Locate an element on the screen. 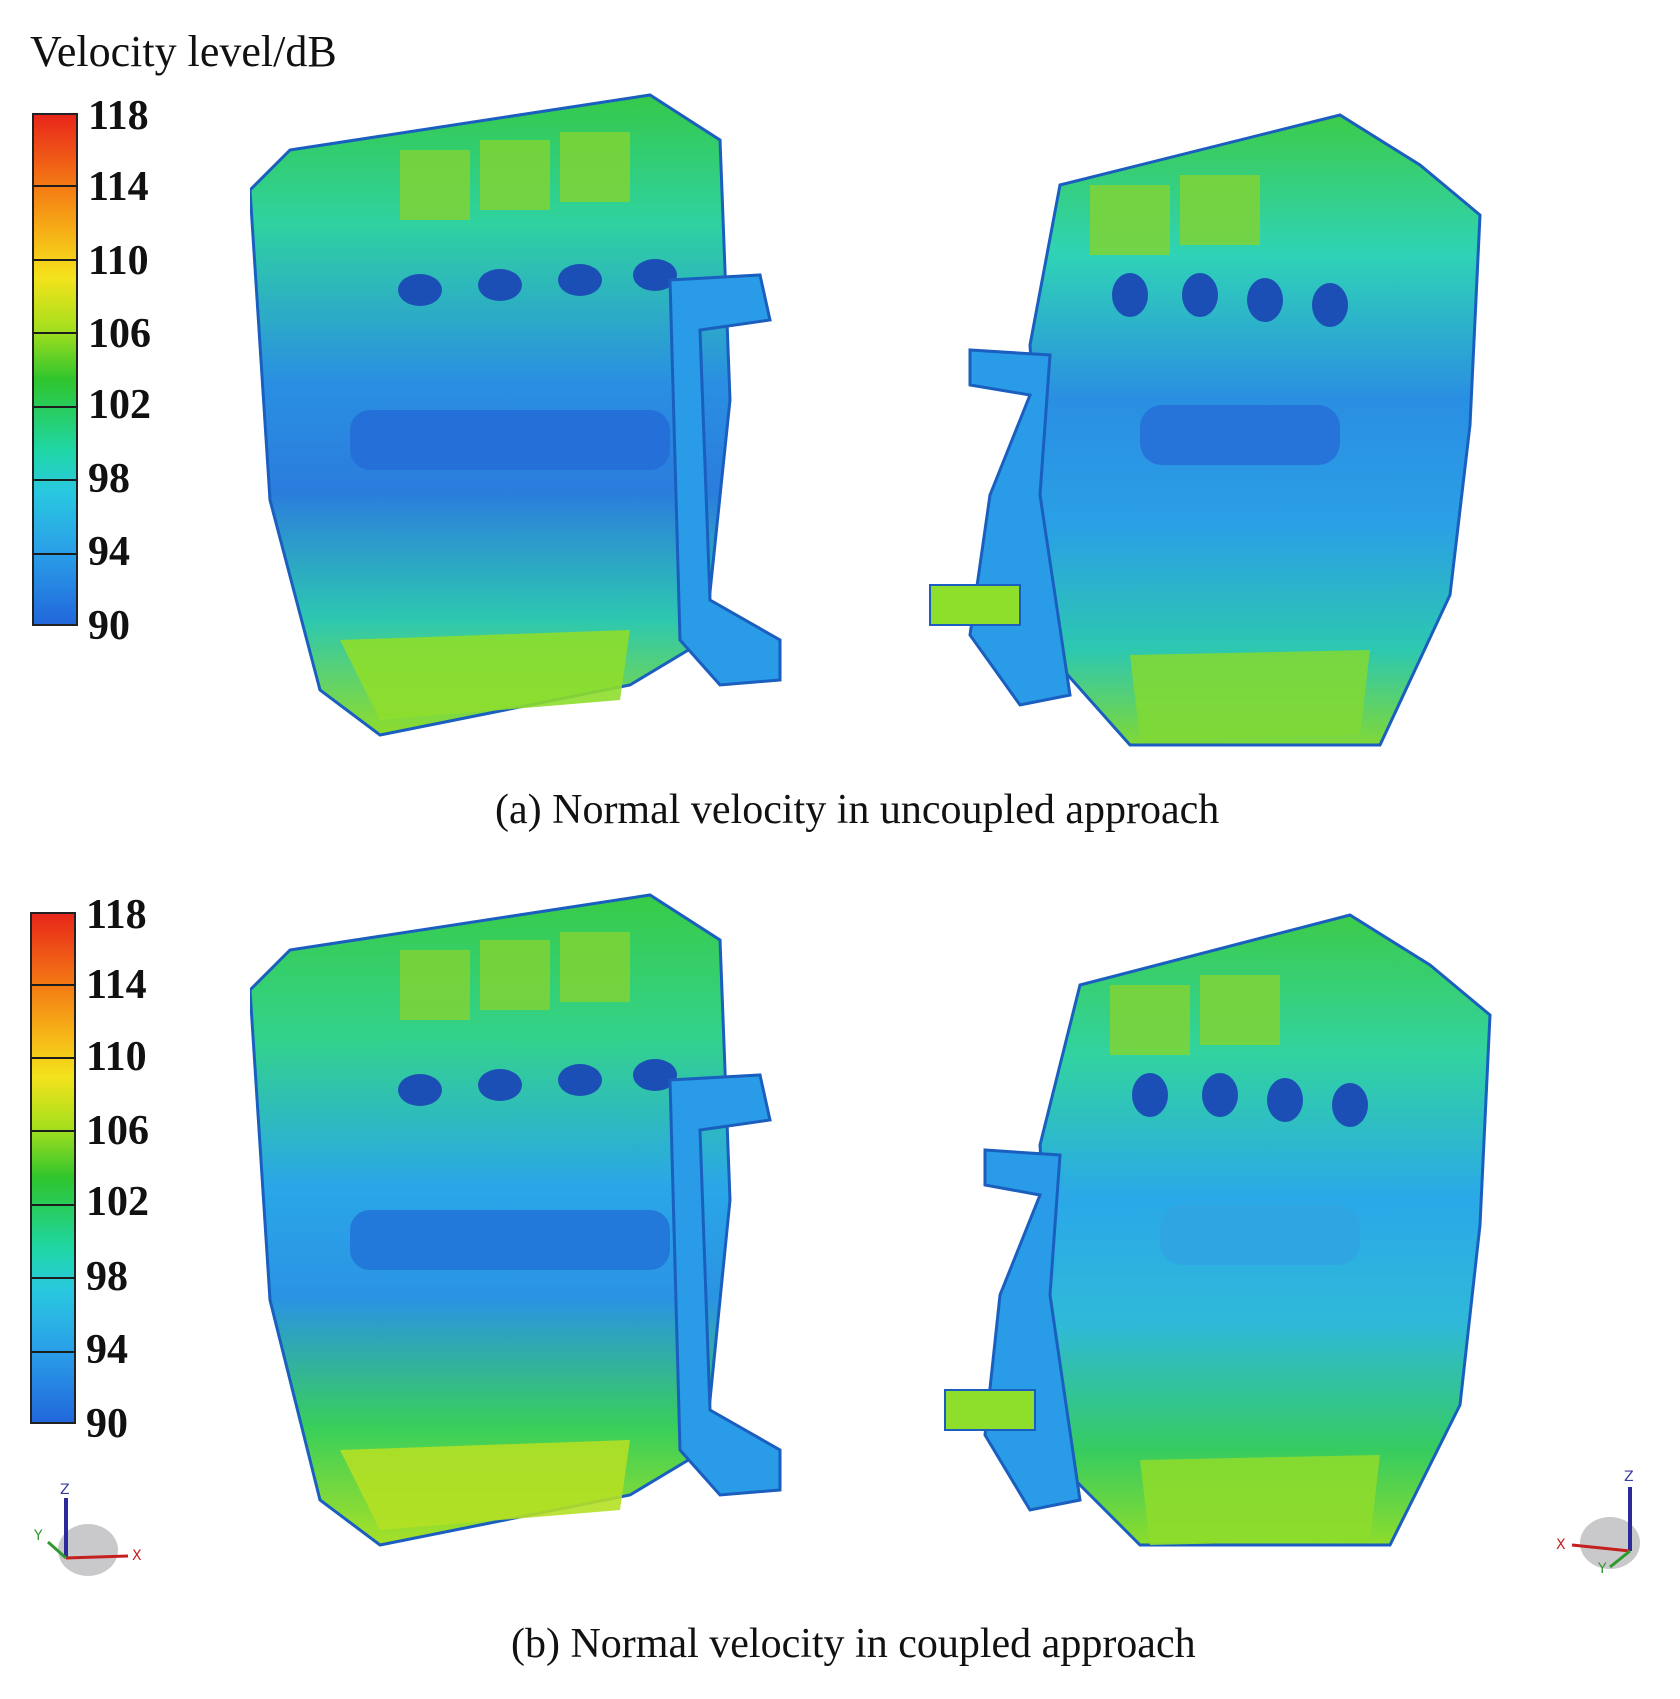 This screenshot has width=1680, height=1699. caption-b: (b) Normal velocity in coupled approach is located at coordinates (853, 1644).